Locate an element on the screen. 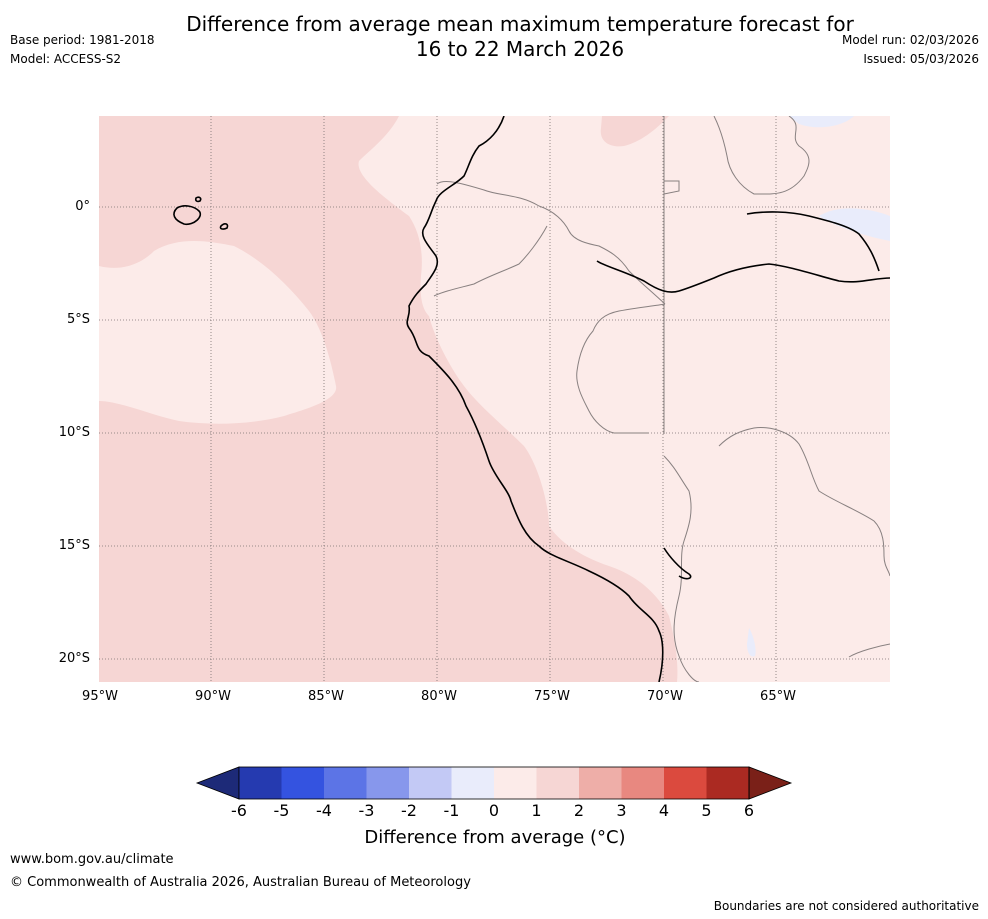  lon-tick-80w: 80°W is located at coordinates (439, 696).